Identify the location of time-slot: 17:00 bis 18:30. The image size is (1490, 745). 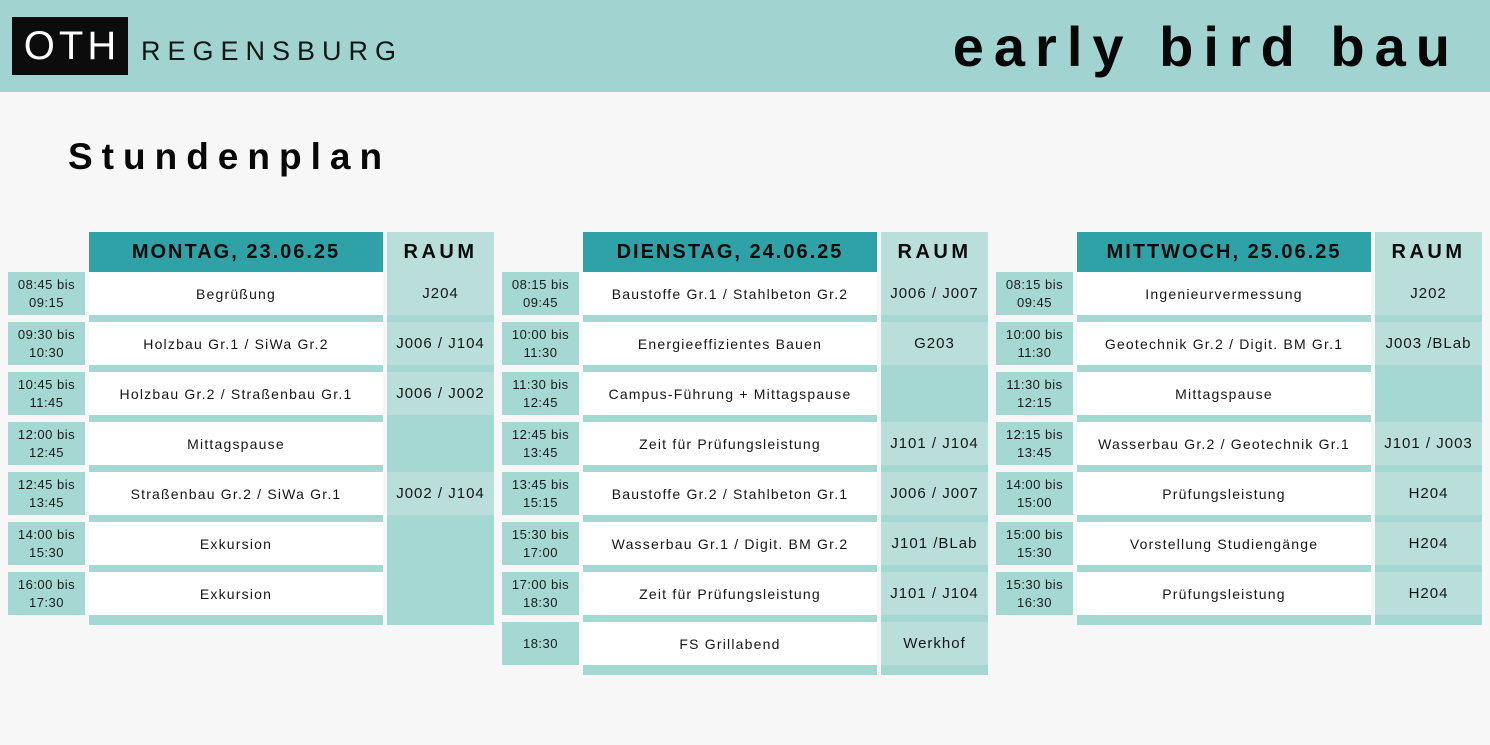
(540, 593).